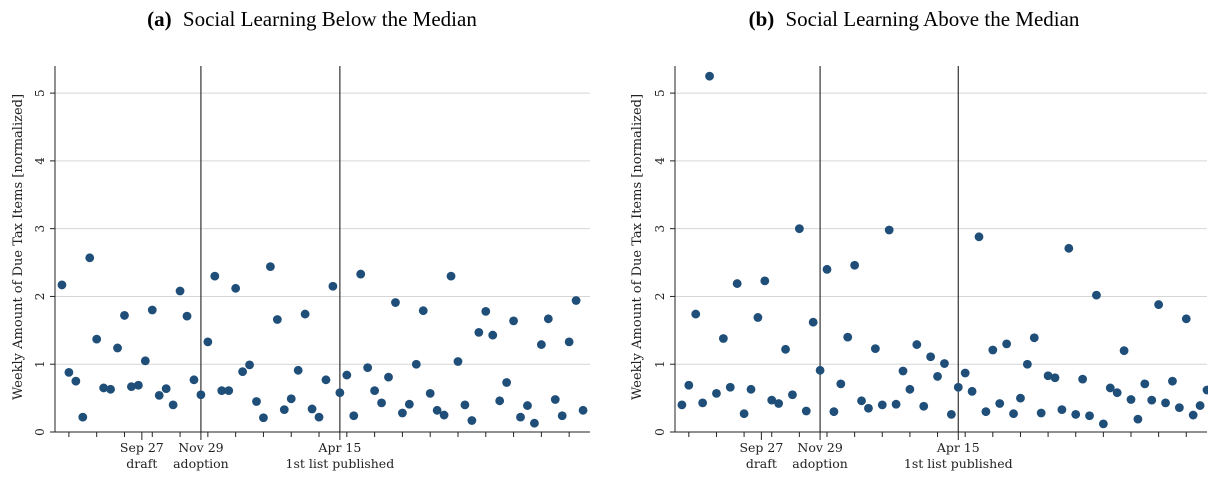 Image resolution: width=1208 pixels, height=480 pixels. What do you see at coordinates (40, 93) in the screenshot?
I see `panel-a-y-tick-label-5: 5` at bounding box center [40, 93].